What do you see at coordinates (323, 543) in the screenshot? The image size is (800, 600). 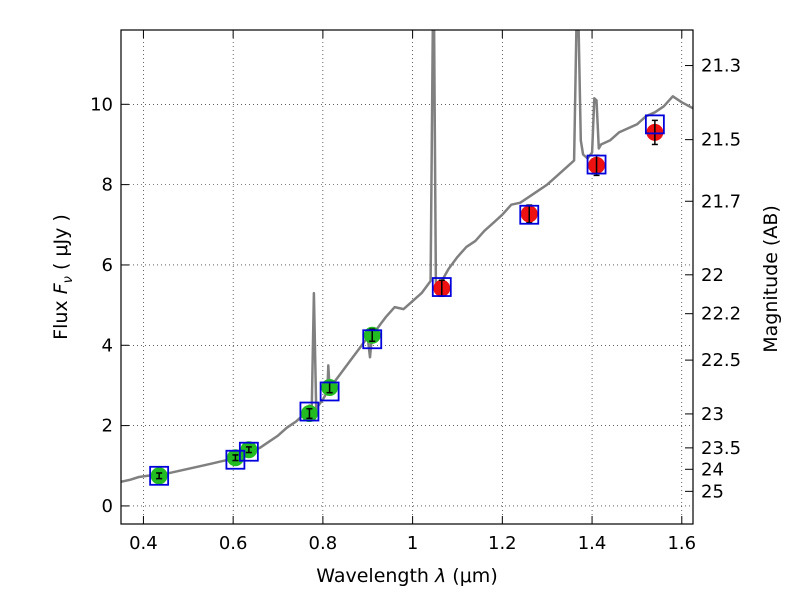 I see `x-tick-label: 0.8` at bounding box center [323, 543].